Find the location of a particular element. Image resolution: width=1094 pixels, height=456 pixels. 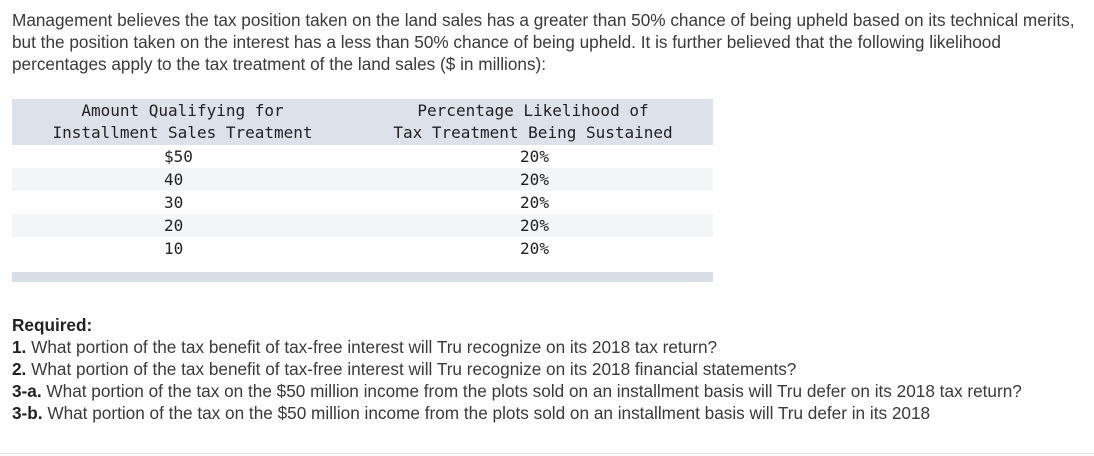

table-row: 10 20% is located at coordinates (362, 248).